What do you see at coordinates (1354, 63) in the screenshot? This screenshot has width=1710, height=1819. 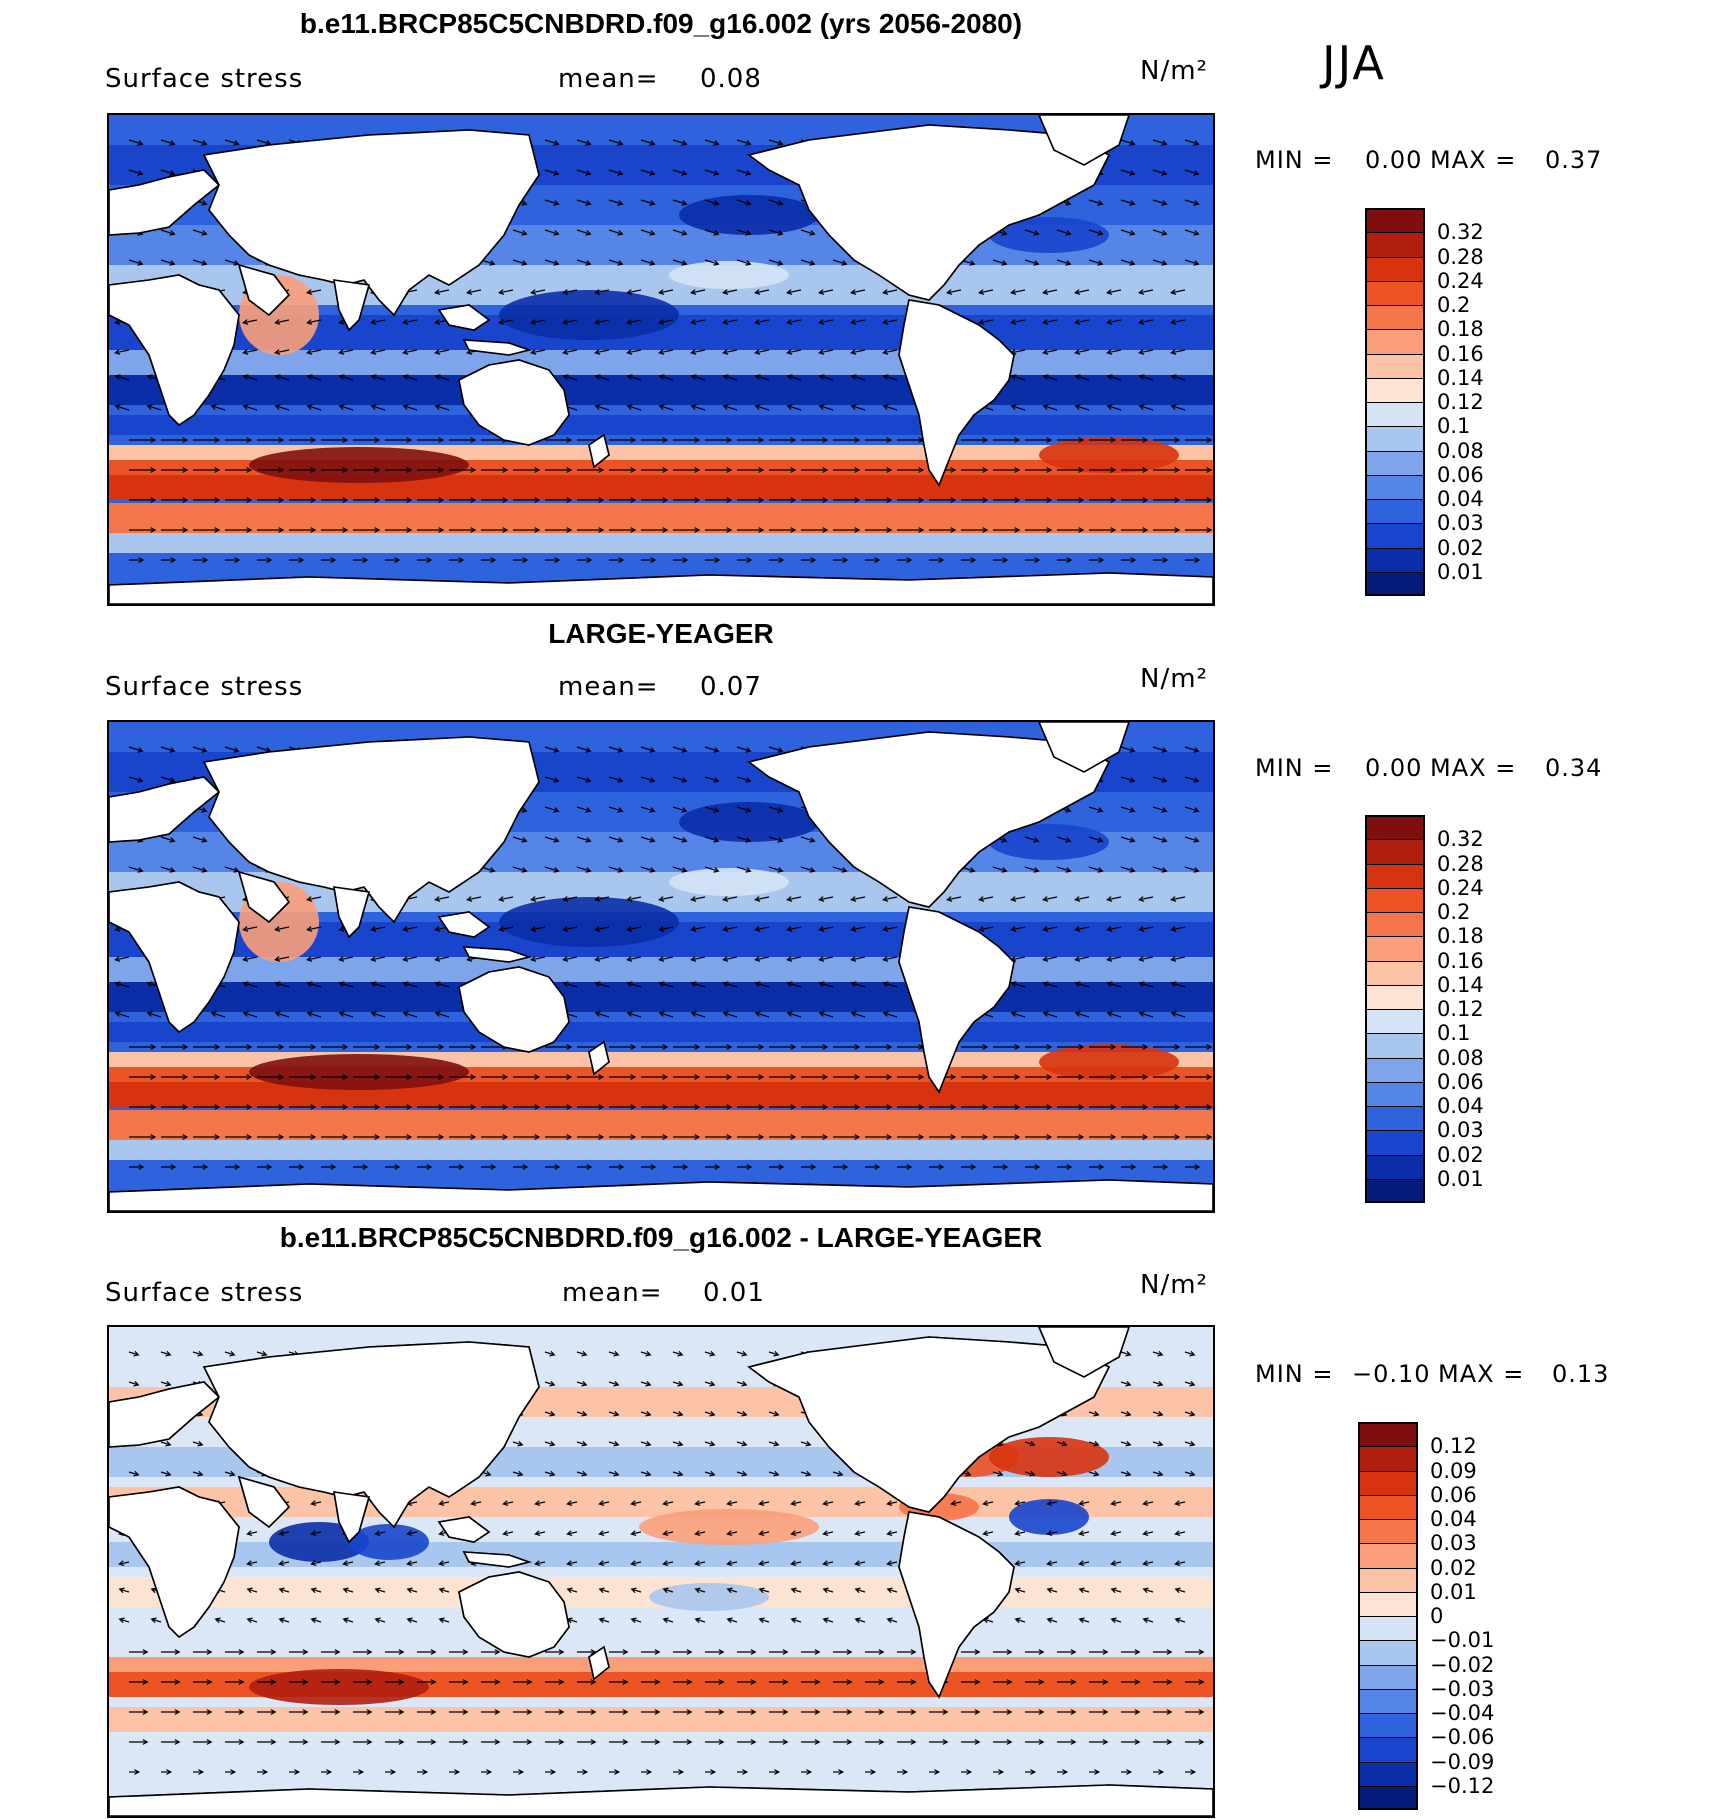 I see `season-label: JJA` at bounding box center [1354, 63].